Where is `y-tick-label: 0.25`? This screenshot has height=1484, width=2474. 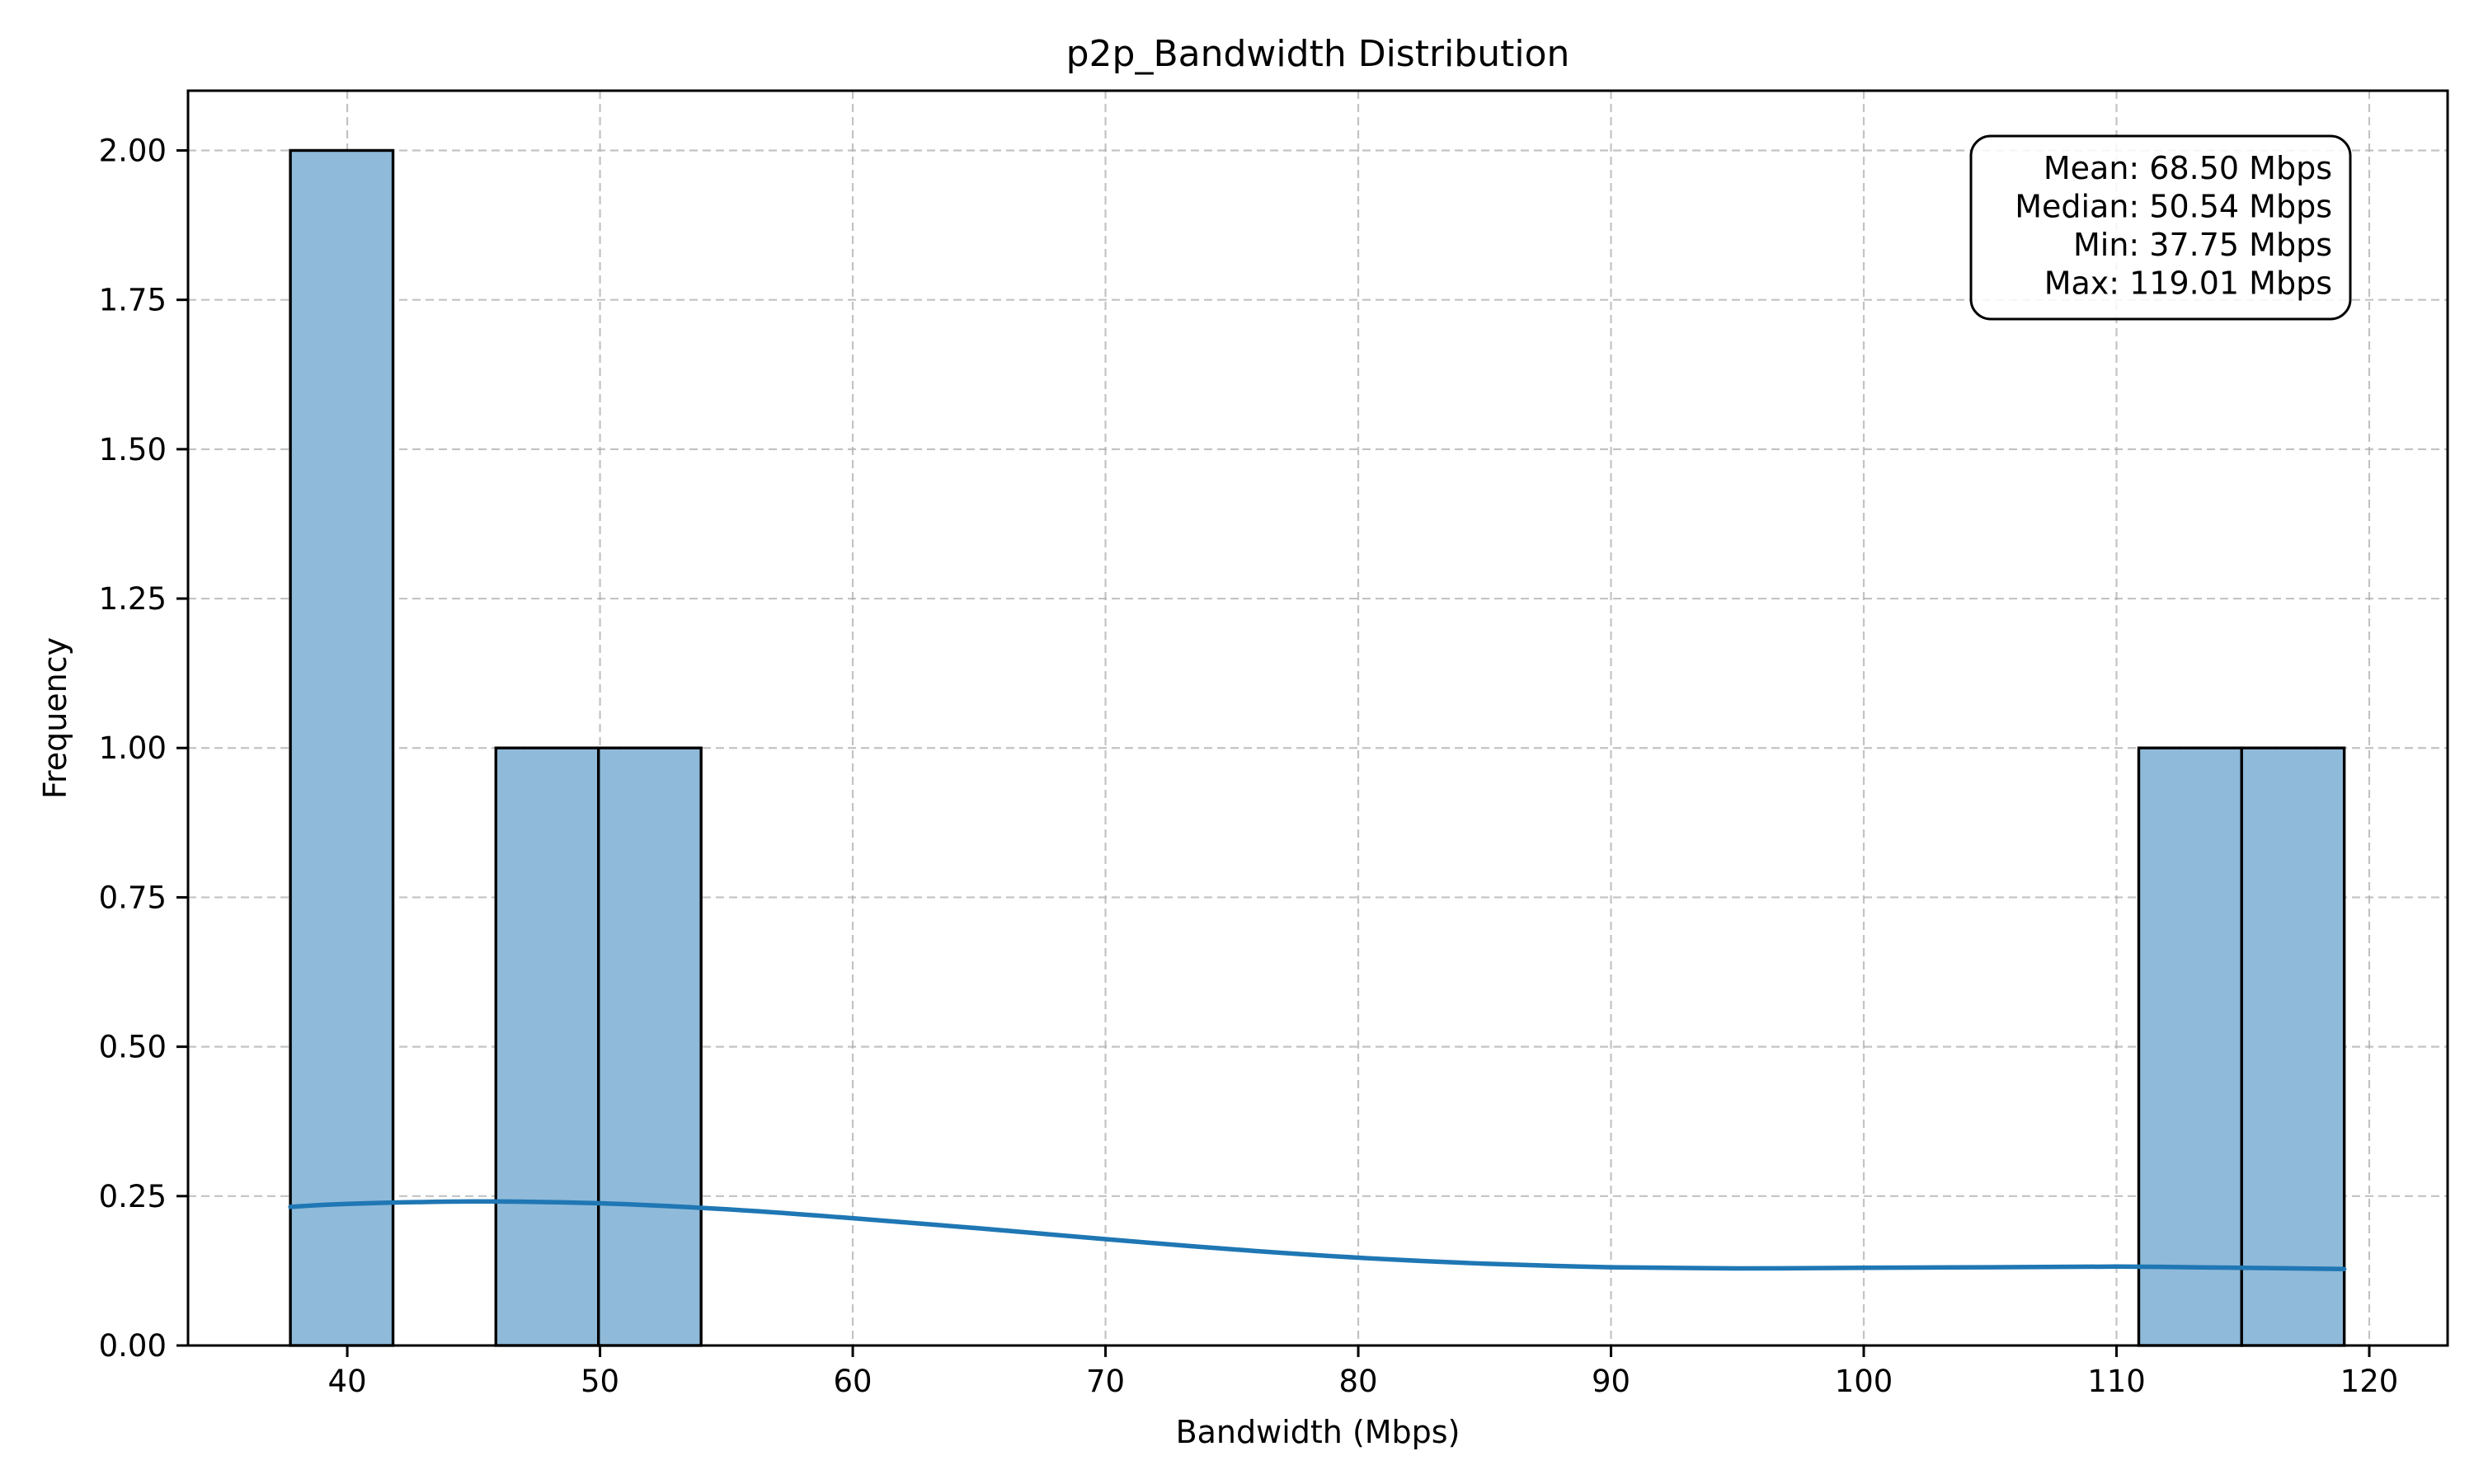
y-tick-label: 0.25 is located at coordinates (133, 1196).